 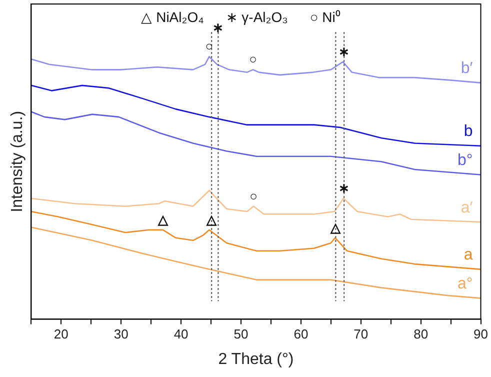 What do you see at coordinates (257, 16) in the screenshot?
I see `text: ∗ γ-Al₂O₃` at bounding box center [257, 16].